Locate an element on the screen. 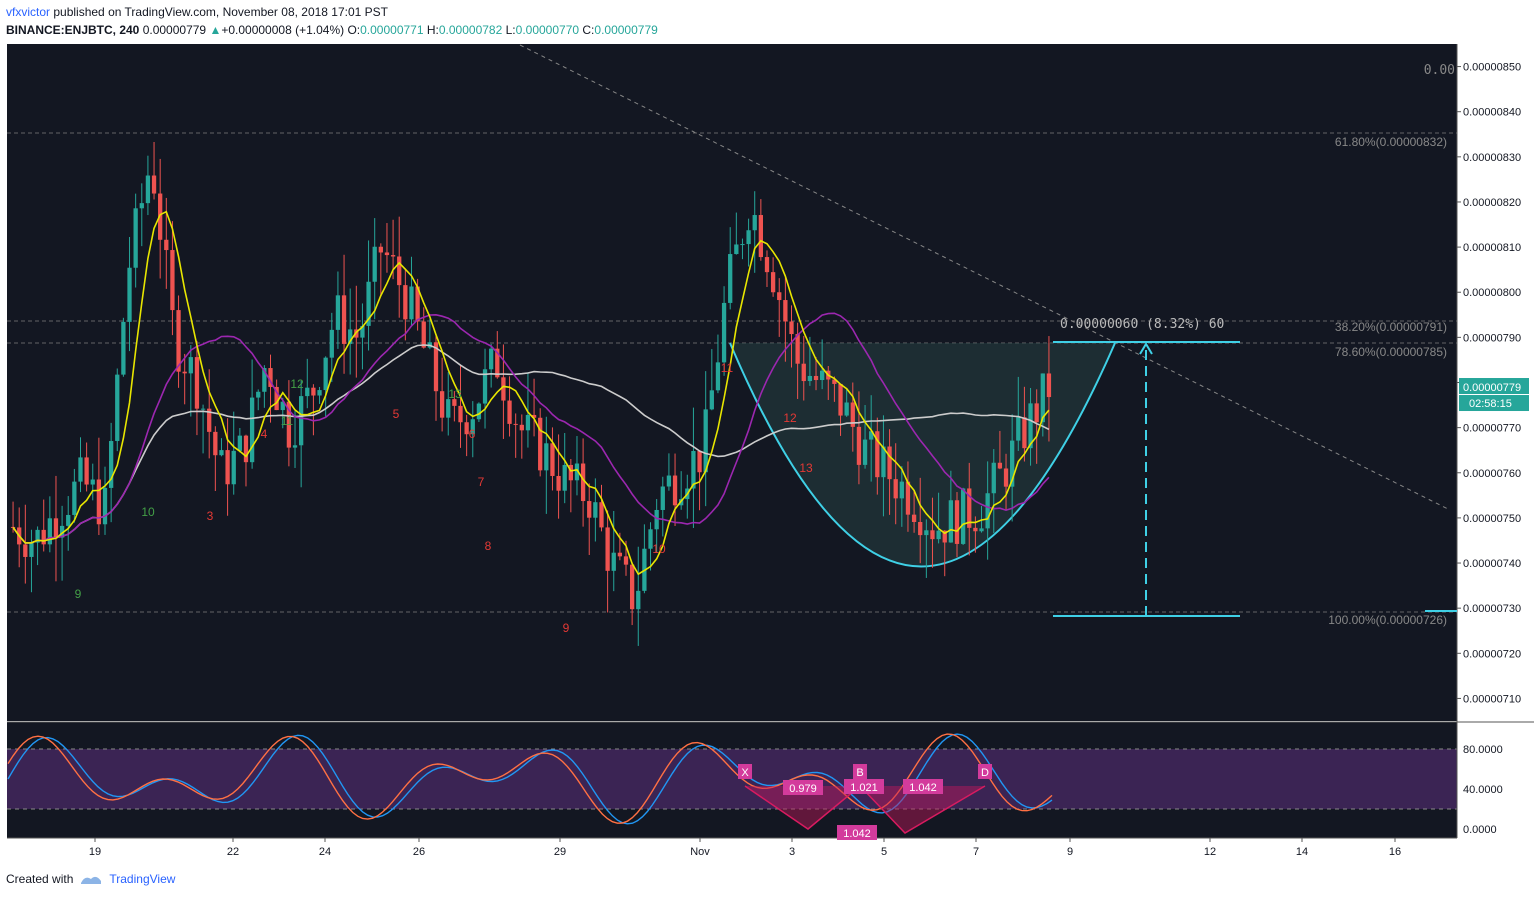  time-tick-label: 29 is located at coordinates (560, 852).